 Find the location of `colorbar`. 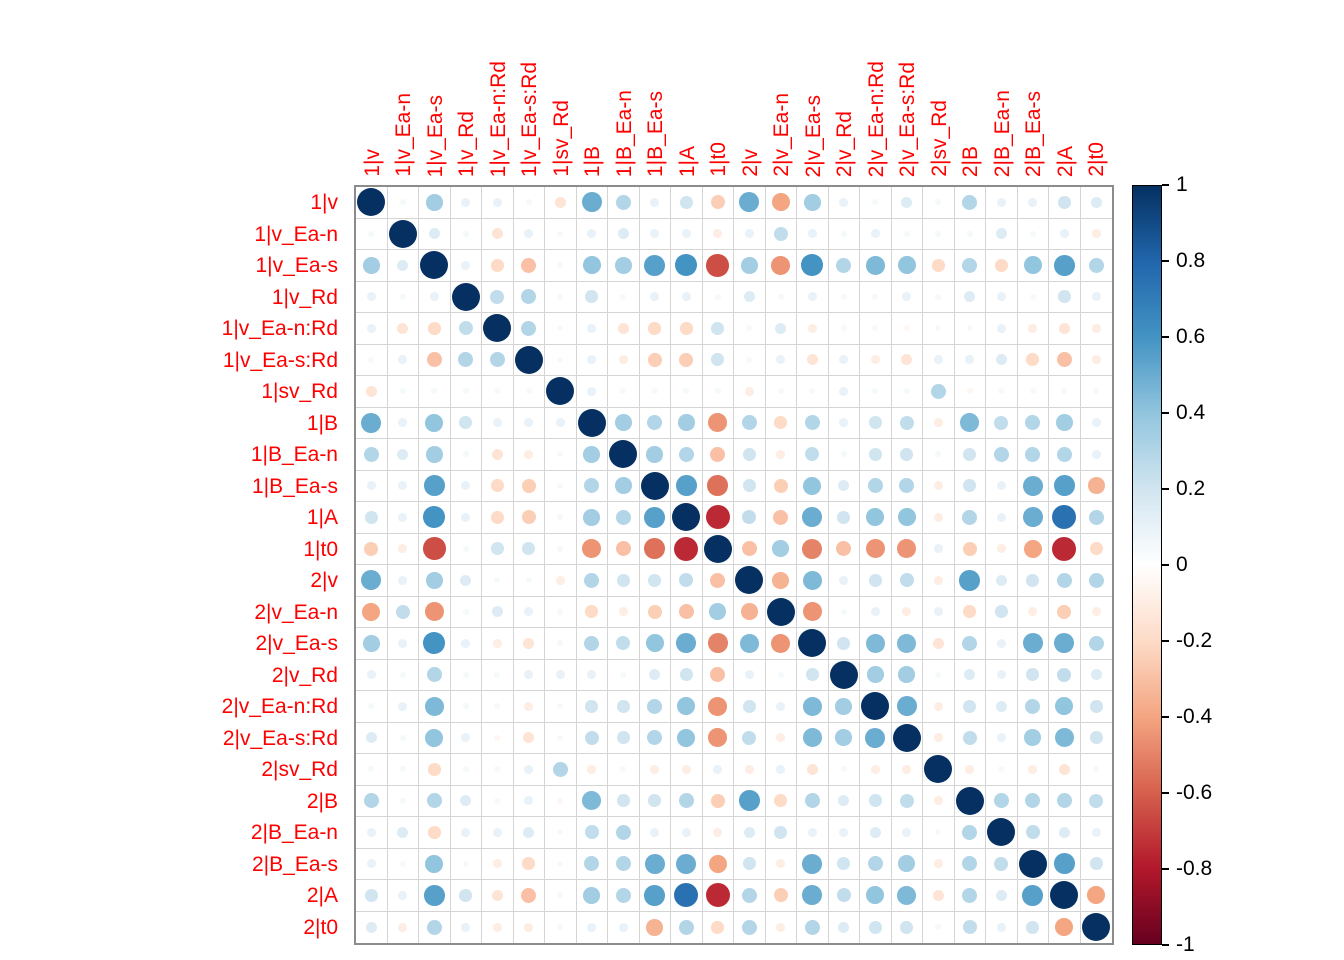

colorbar is located at coordinates (1147, 565).